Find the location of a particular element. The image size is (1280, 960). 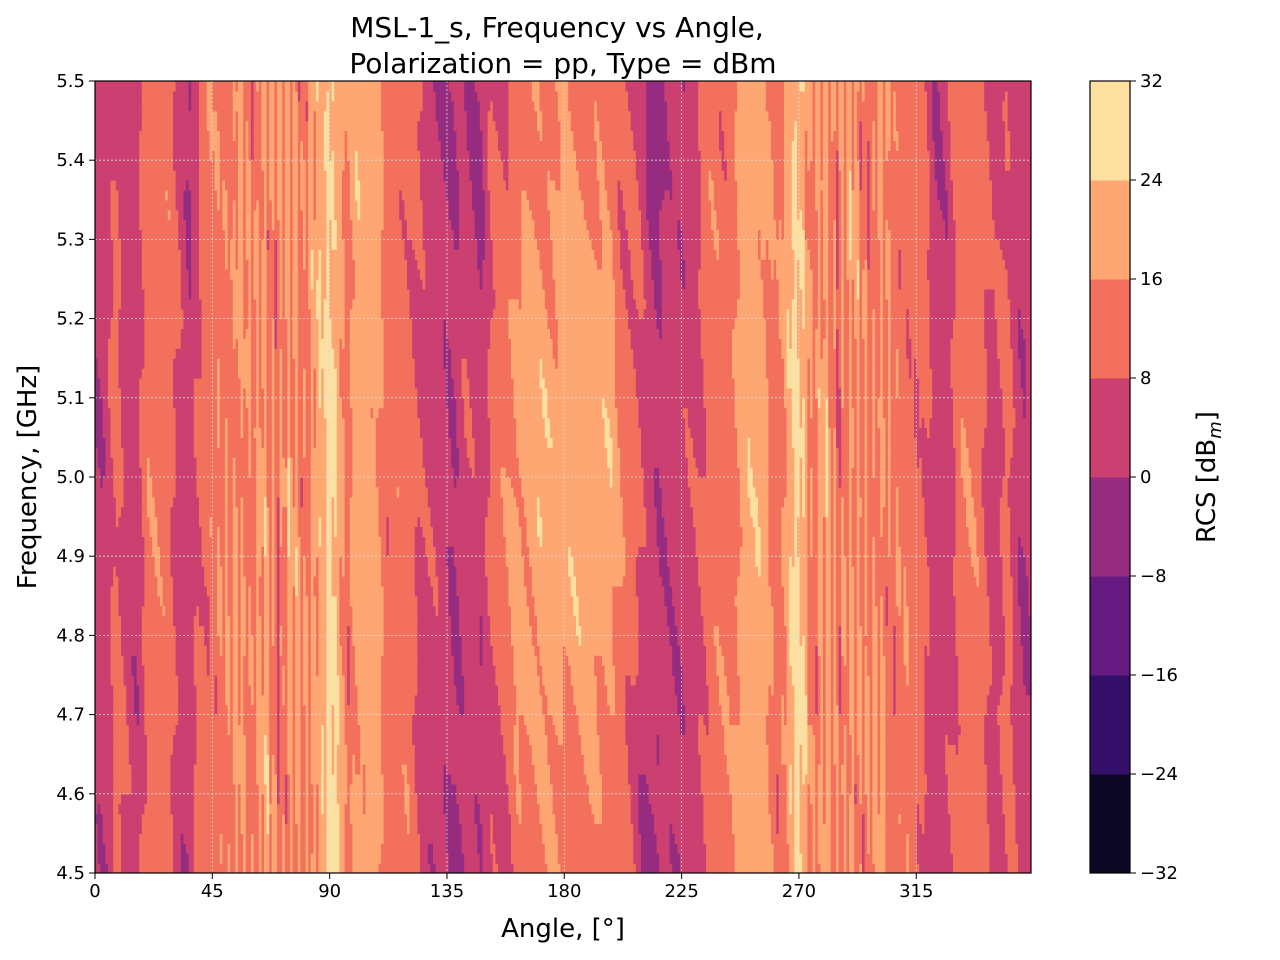

chart-title-line2: Polarization = pp, Type = dBm is located at coordinates (562, 63).